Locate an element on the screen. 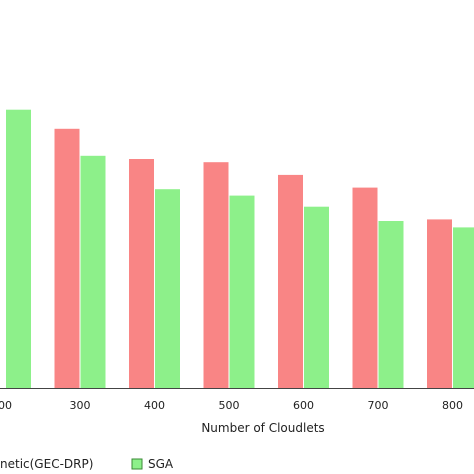 Image resolution: width=474 pixels, height=474 pixels. legend-swatch-sga is located at coordinates (137, 464).